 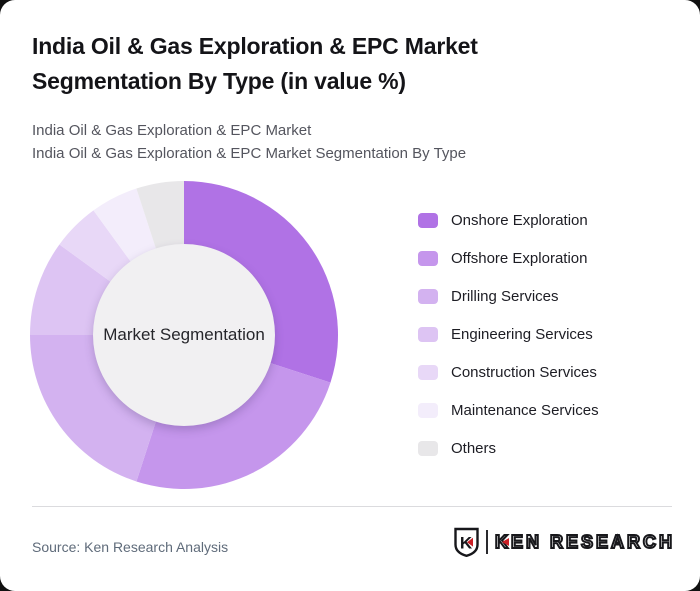 I want to click on subtitle-line-1: India Oil & Gas Exploration & EPC Market, so click(x=172, y=130).